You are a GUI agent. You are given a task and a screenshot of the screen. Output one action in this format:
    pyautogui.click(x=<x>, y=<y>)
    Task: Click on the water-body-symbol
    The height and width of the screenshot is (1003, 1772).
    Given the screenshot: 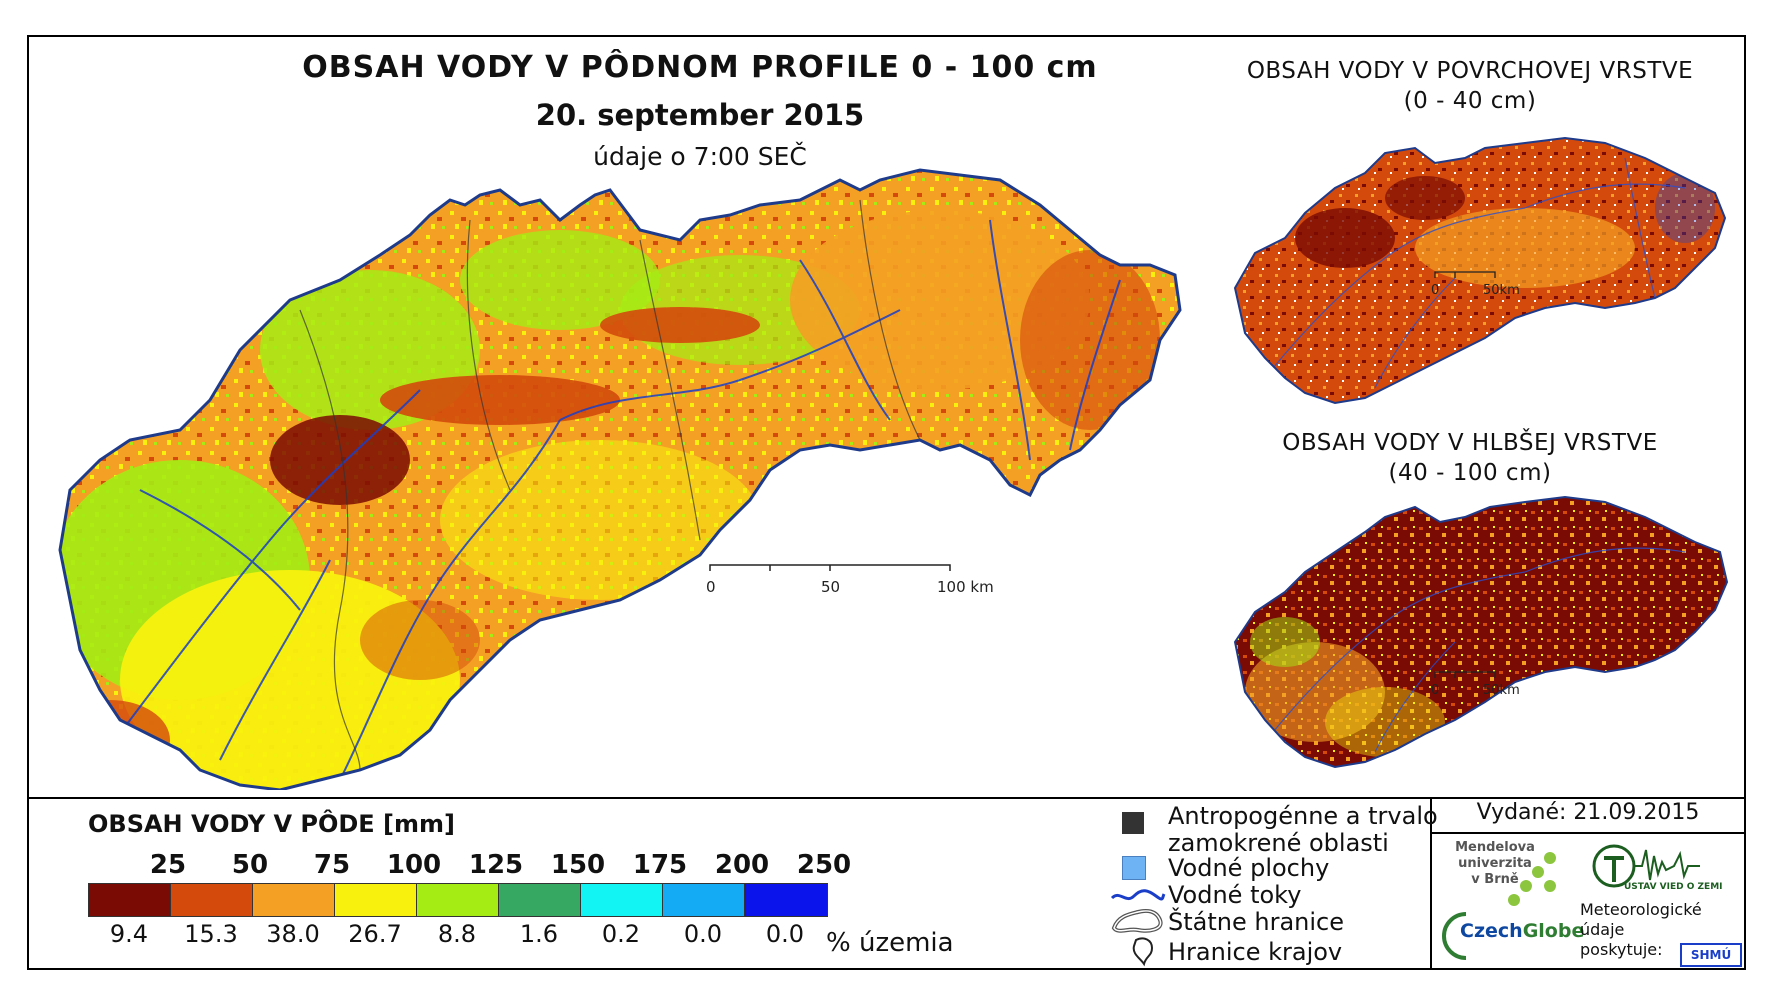 What is the action you would take?
    pyautogui.click(x=1134, y=868)
    